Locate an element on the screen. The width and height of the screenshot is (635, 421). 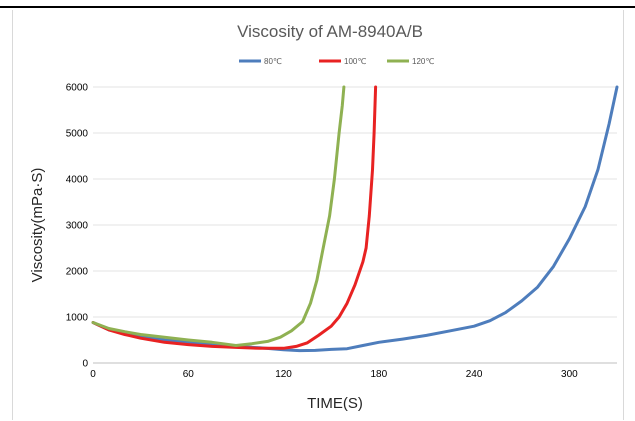
top-rule is located at coordinates (317, 7).